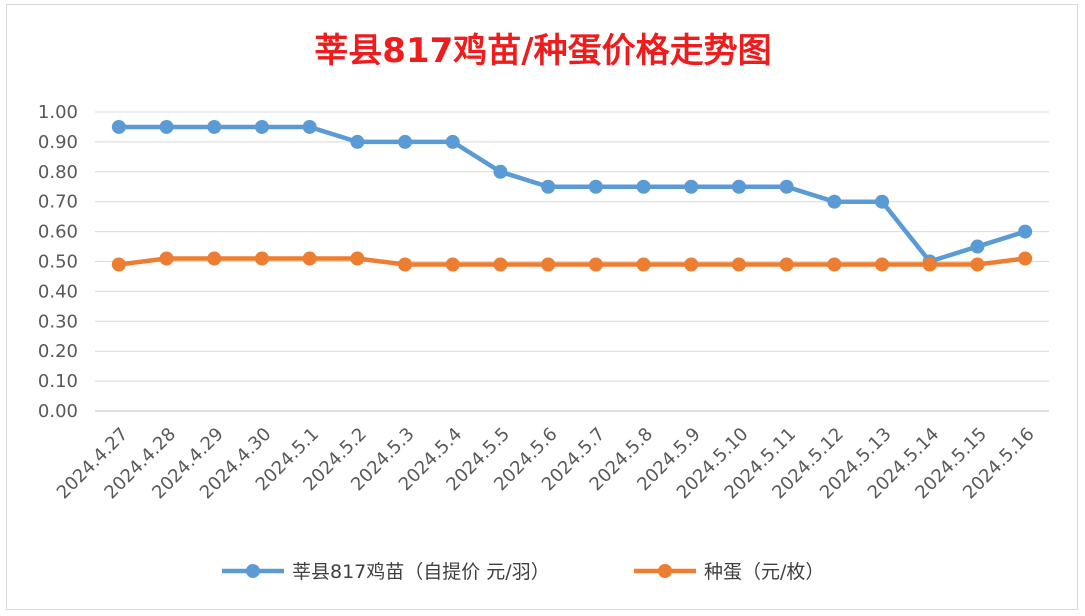 This screenshot has height=616, width=1085. What do you see at coordinates (421, 572) in the screenshot?
I see `legend-label: 莘县817鸡苗（自提价 元/羽）` at bounding box center [421, 572].